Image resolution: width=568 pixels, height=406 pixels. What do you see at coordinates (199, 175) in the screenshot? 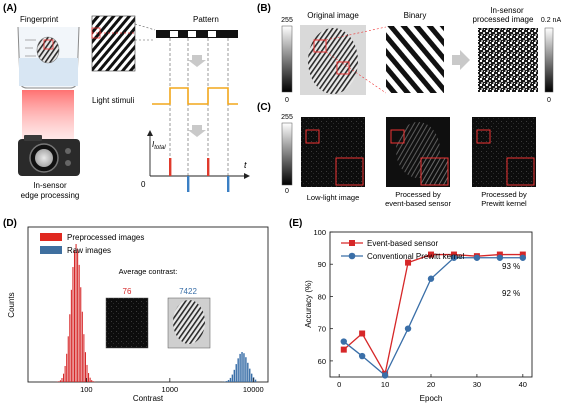
I see `current-spikes` at bounding box center [199, 175].